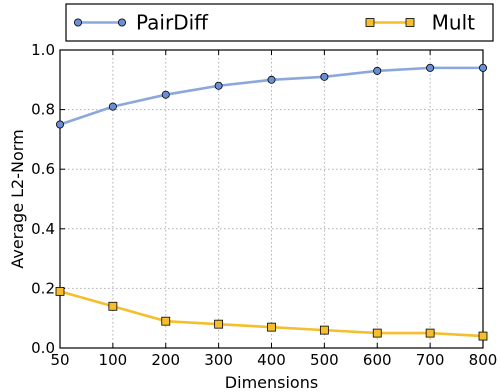  I want to click on legend-entry-pairdiff: PairDiff, so click(141, 23).